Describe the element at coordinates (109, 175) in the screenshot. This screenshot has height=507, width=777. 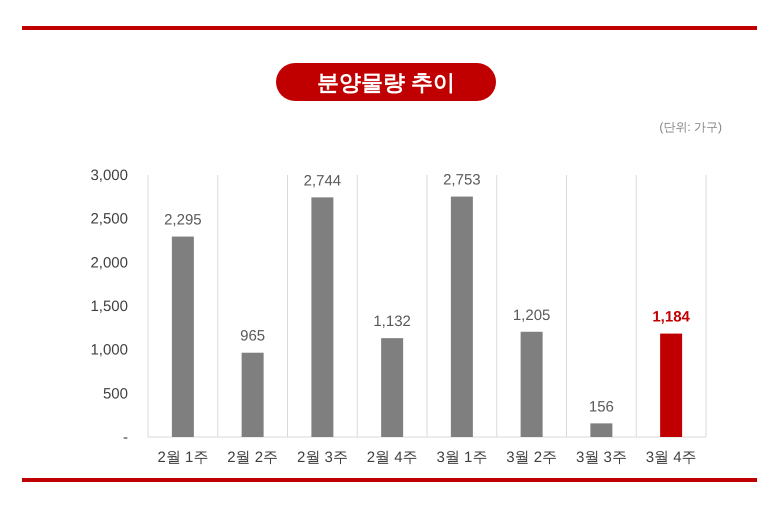
I see `y-tick-label: 3,000` at that location.